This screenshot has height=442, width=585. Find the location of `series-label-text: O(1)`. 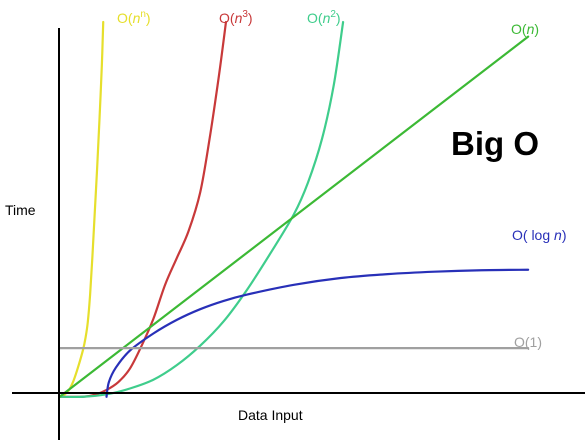

series-label-text: O(1) is located at coordinates (528, 342).